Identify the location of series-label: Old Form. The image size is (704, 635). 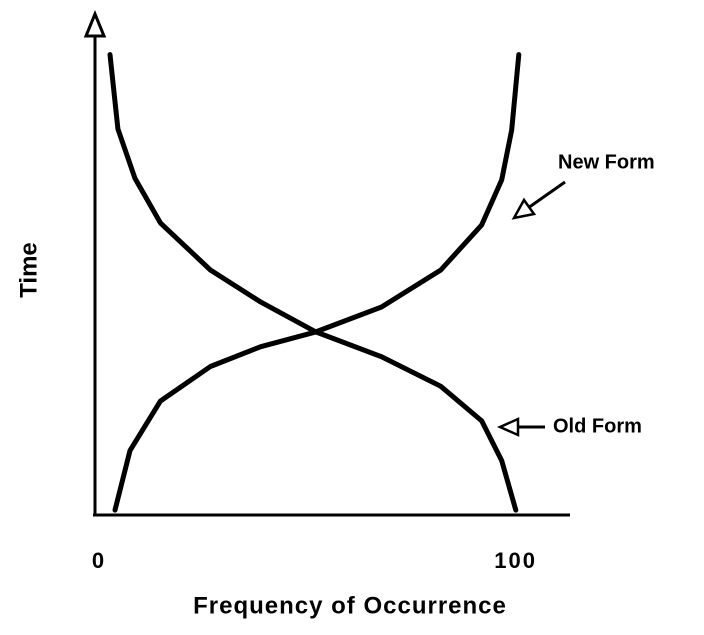
(597, 426).